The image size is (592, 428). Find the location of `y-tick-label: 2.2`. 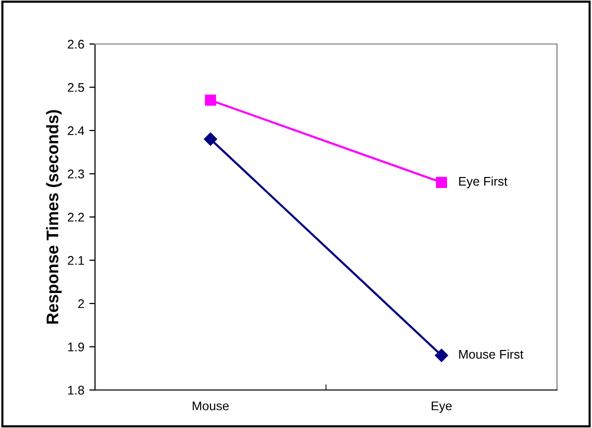

y-tick-label: 2.2 is located at coordinates (76, 217).